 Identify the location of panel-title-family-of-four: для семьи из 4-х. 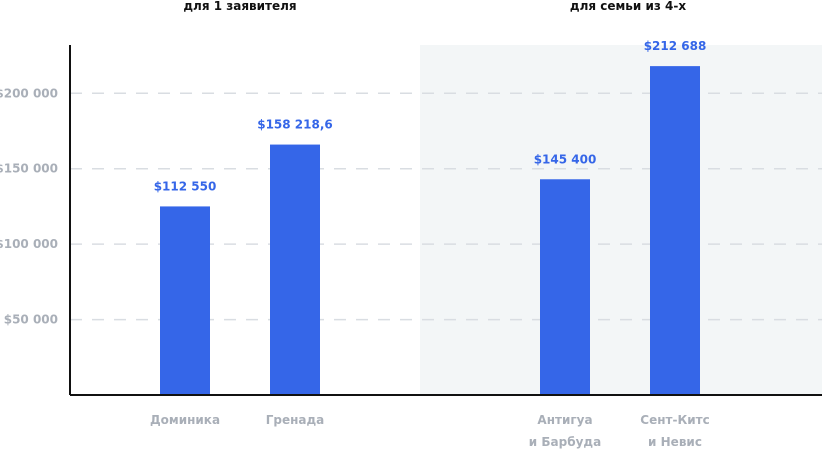
(628, 6).